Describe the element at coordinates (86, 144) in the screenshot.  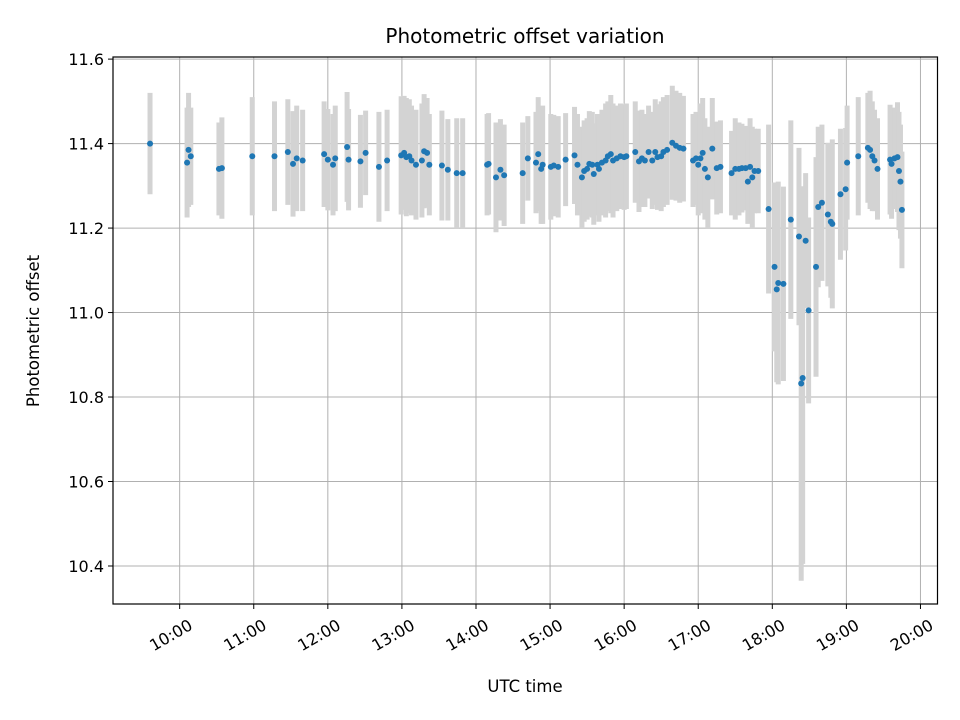
I see `y-tick-label: 11.4` at that location.